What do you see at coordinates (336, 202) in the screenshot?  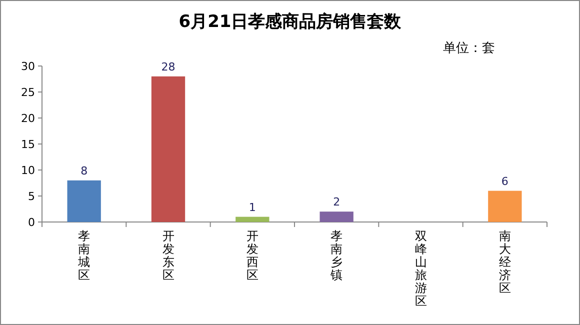 I see `data-label: 2` at bounding box center [336, 202].